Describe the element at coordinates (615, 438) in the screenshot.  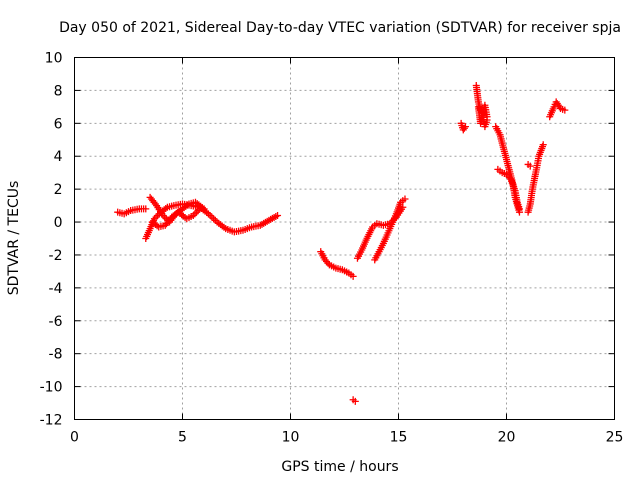
I see `x-tick-label: 25` at that location.